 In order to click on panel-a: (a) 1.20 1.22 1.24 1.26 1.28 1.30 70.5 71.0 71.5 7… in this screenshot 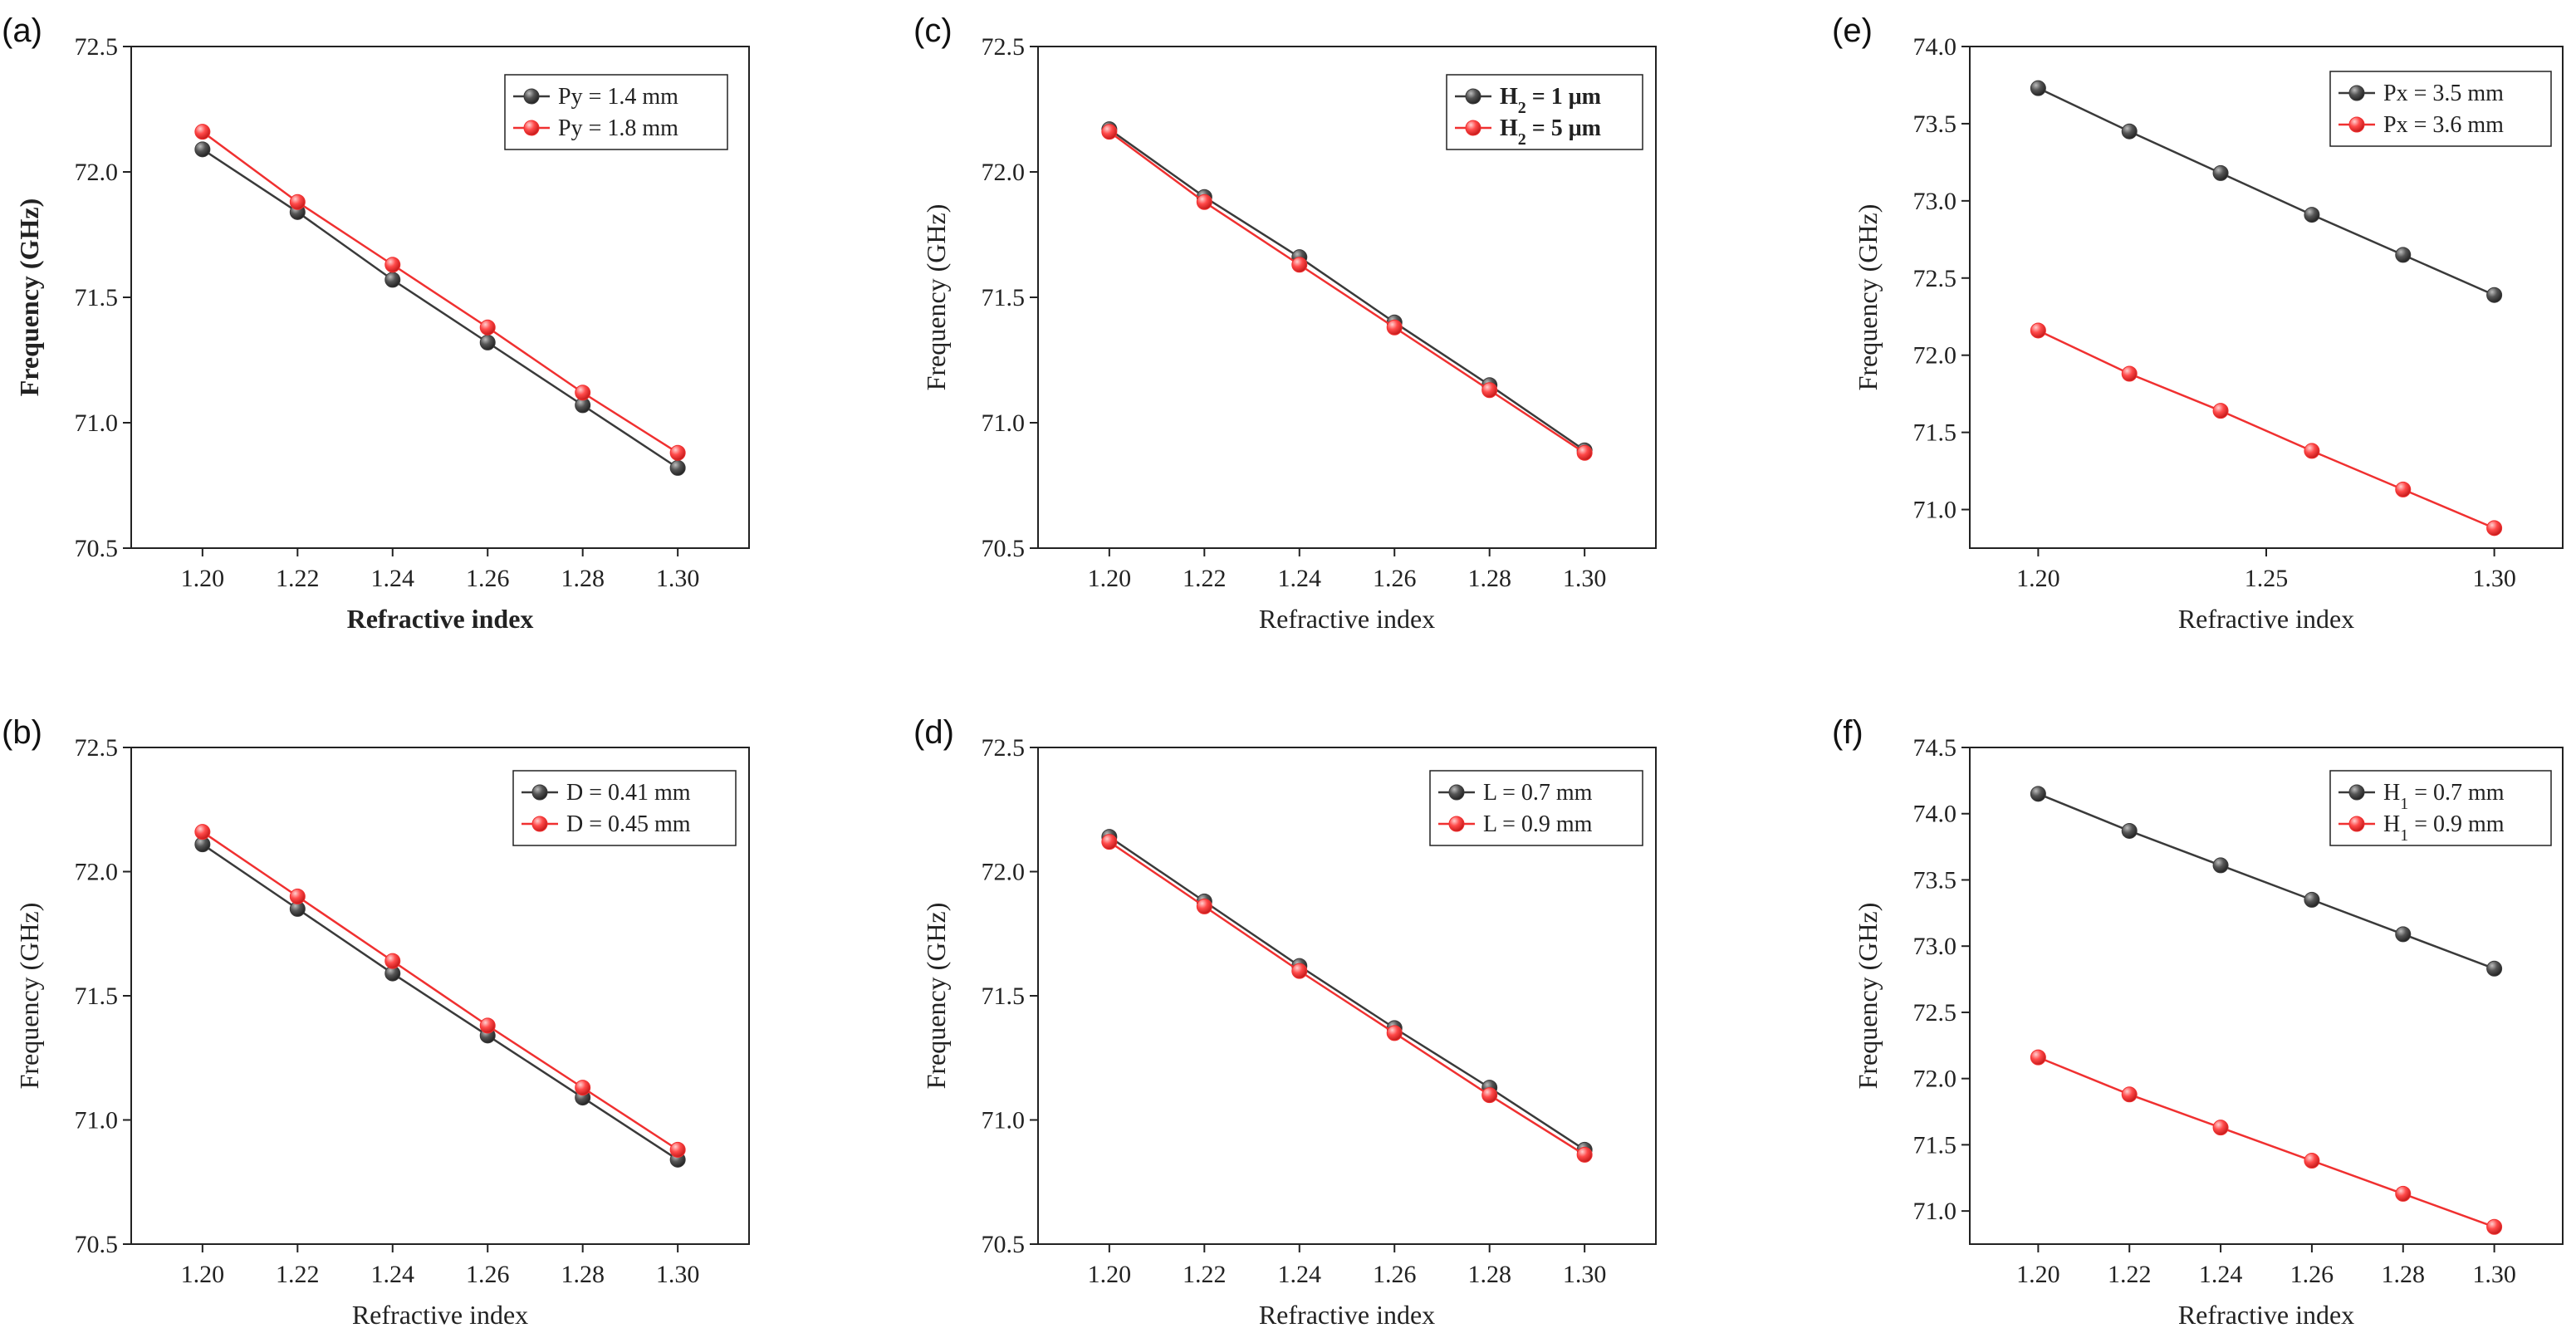, I will do `click(376, 323)`.